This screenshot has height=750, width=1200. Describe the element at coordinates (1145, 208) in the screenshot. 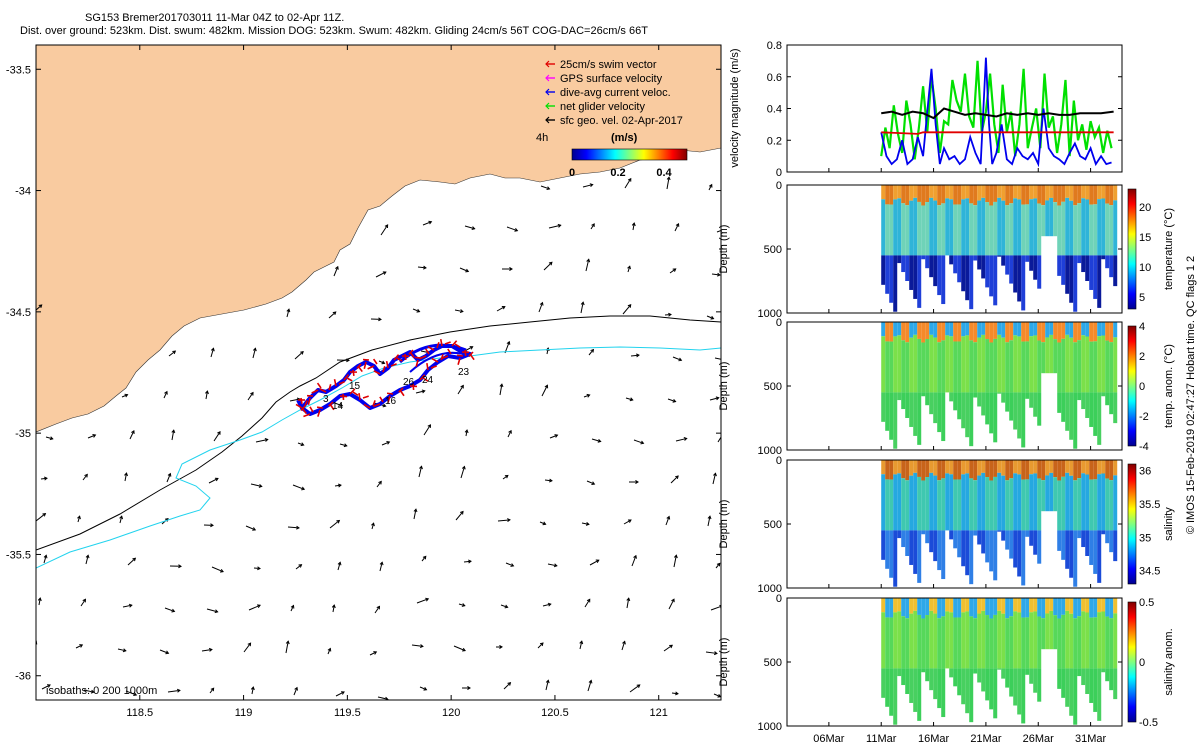

I see `colorbar-tick-label: 20` at that location.